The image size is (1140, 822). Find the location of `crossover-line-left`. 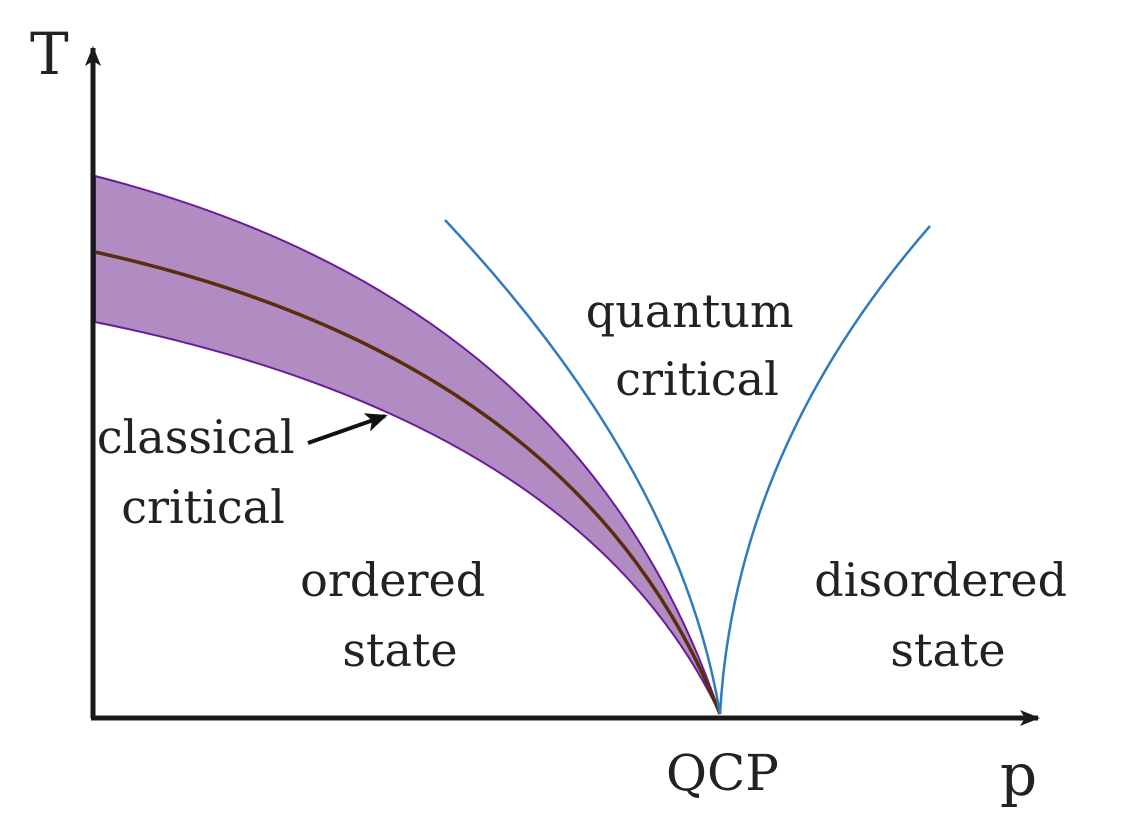

crossover-line-left is located at coordinates (583, 467).